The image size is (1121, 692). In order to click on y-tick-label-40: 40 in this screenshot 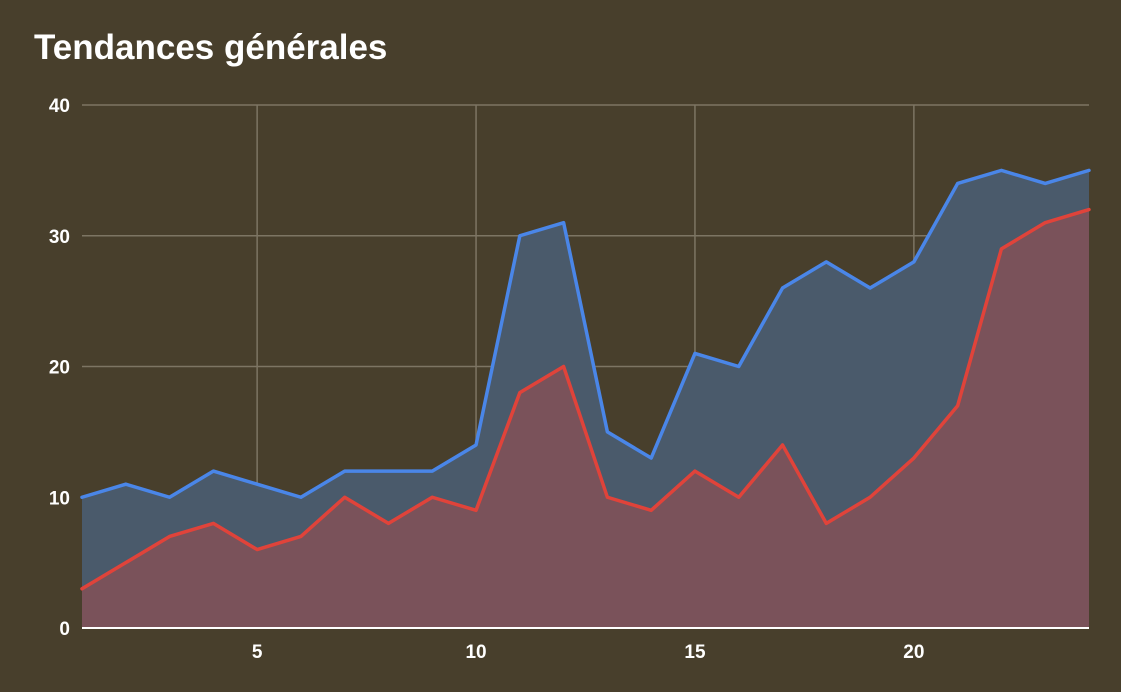, I will do `click(59, 106)`.